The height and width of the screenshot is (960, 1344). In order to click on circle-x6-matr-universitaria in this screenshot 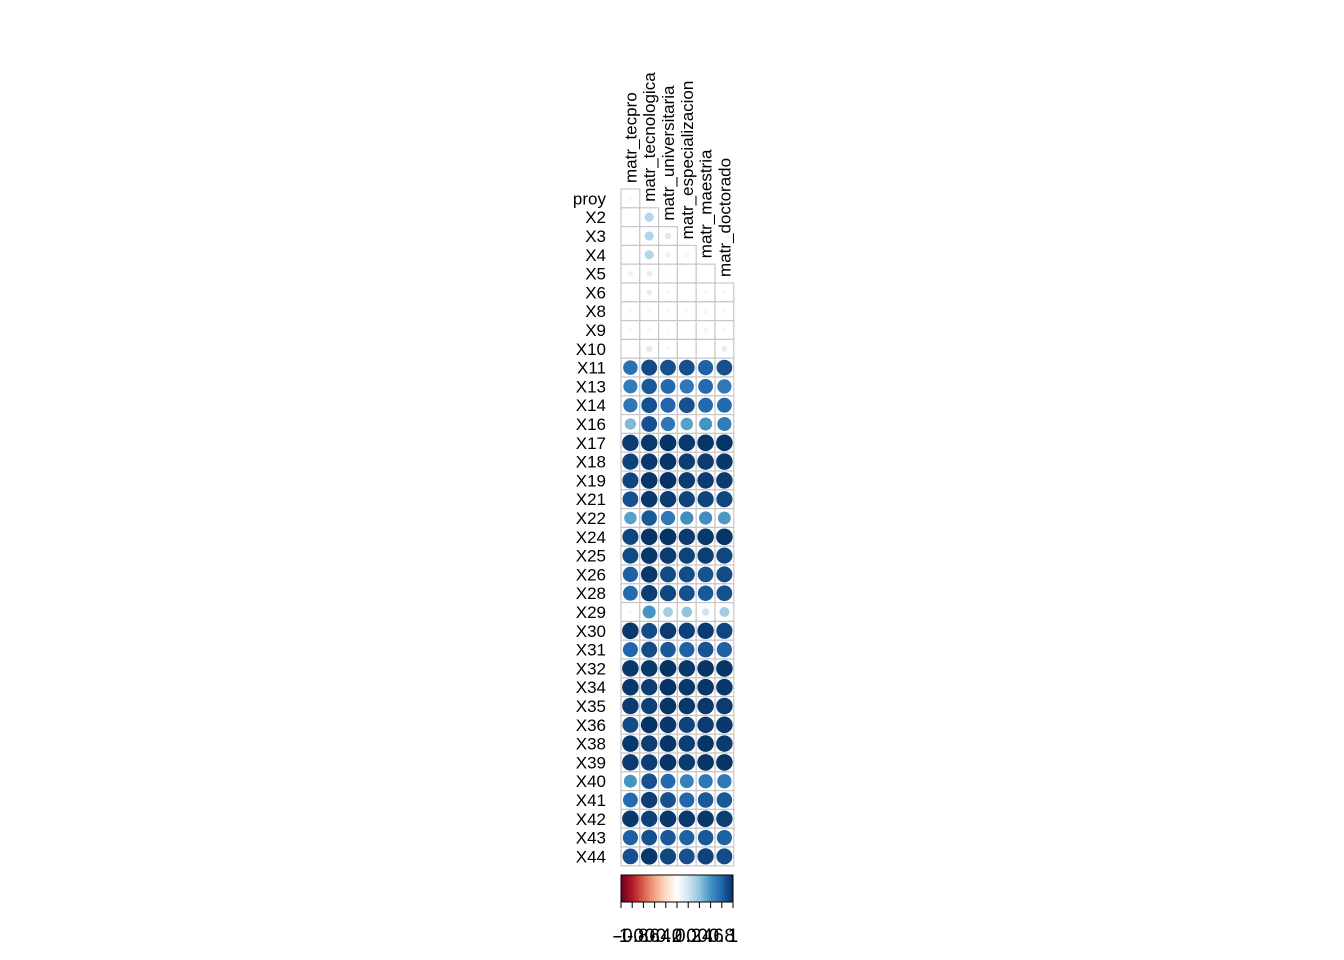, I will do `click(668, 292)`.